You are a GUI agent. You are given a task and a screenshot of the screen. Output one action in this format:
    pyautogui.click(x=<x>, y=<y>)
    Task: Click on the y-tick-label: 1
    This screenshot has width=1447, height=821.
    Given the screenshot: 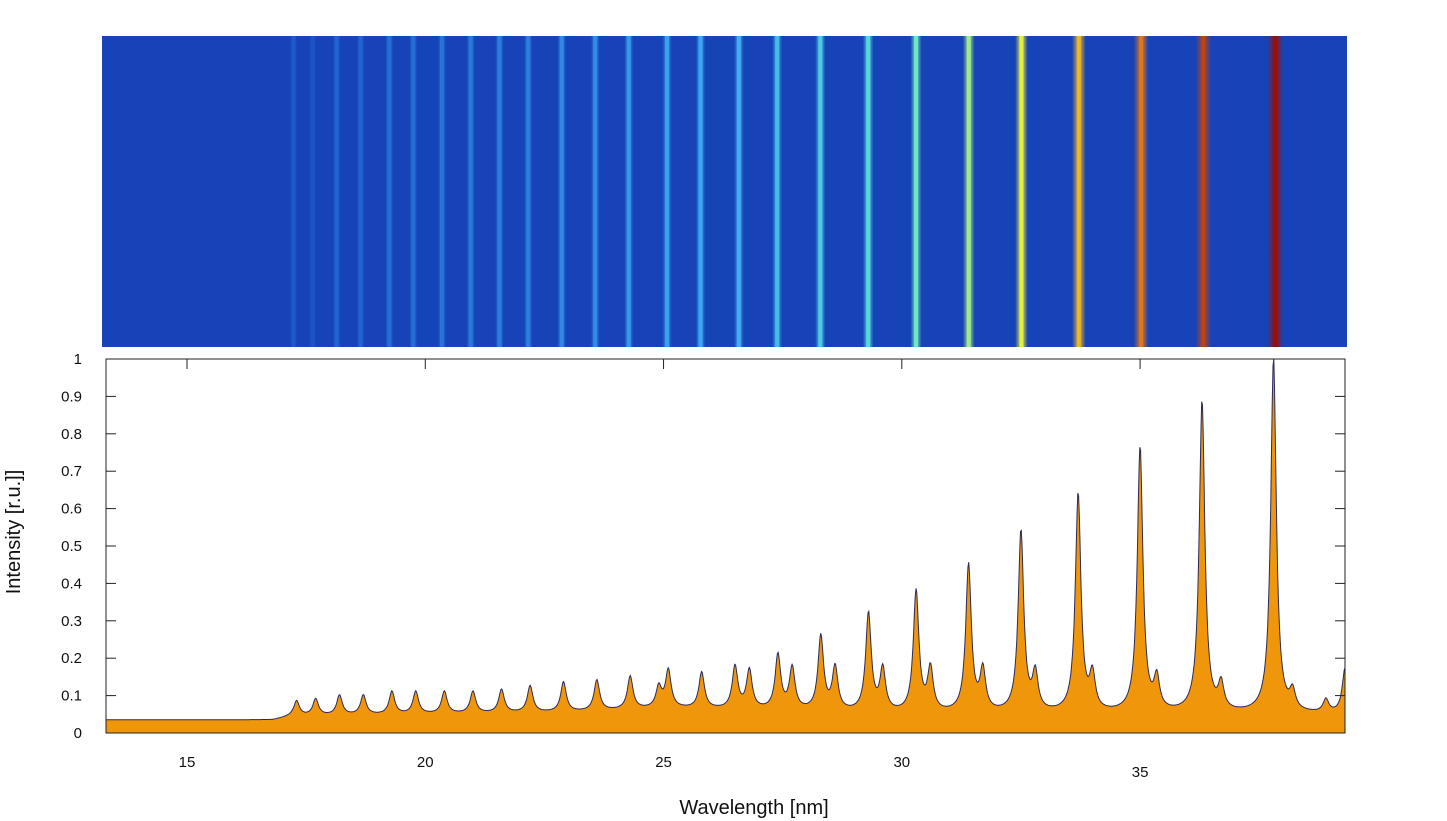 What is the action you would take?
    pyautogui.click(x=78, y=359)
    